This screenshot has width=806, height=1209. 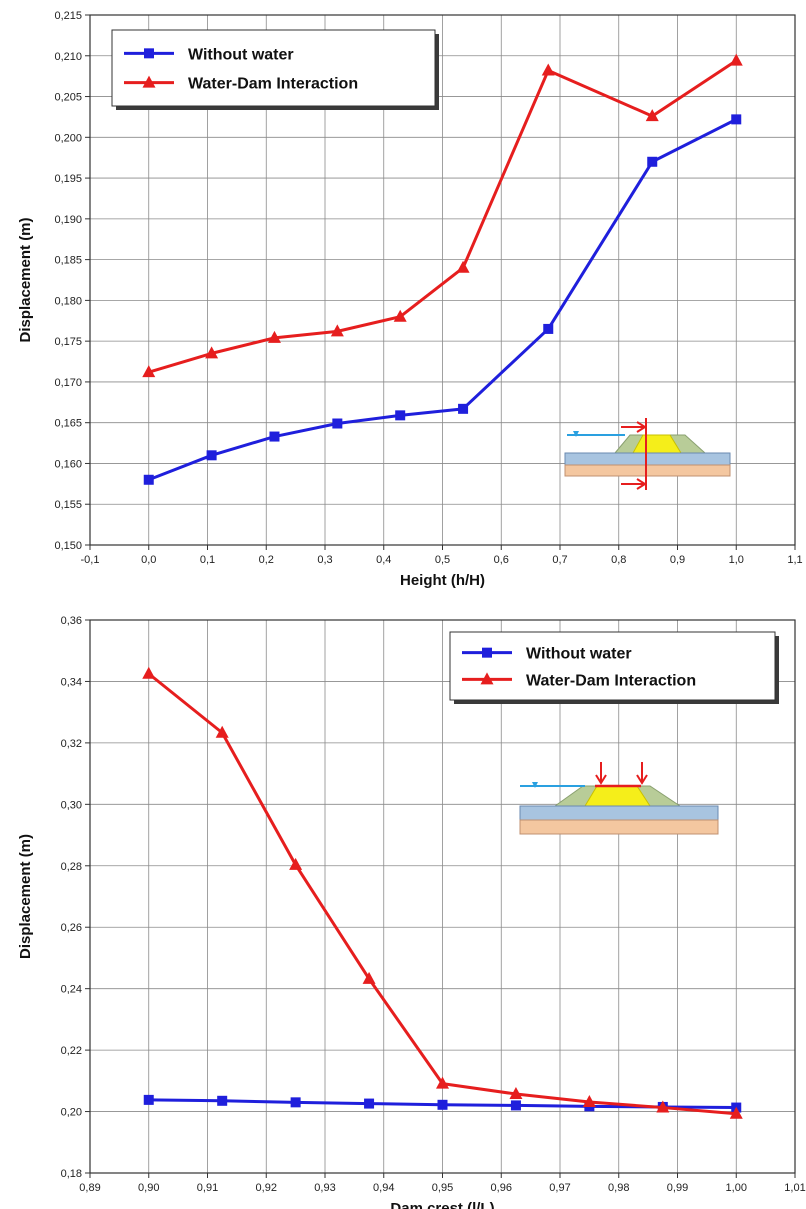 I want to click on y-tick-label: 0,170, so click(x=68, y=383).